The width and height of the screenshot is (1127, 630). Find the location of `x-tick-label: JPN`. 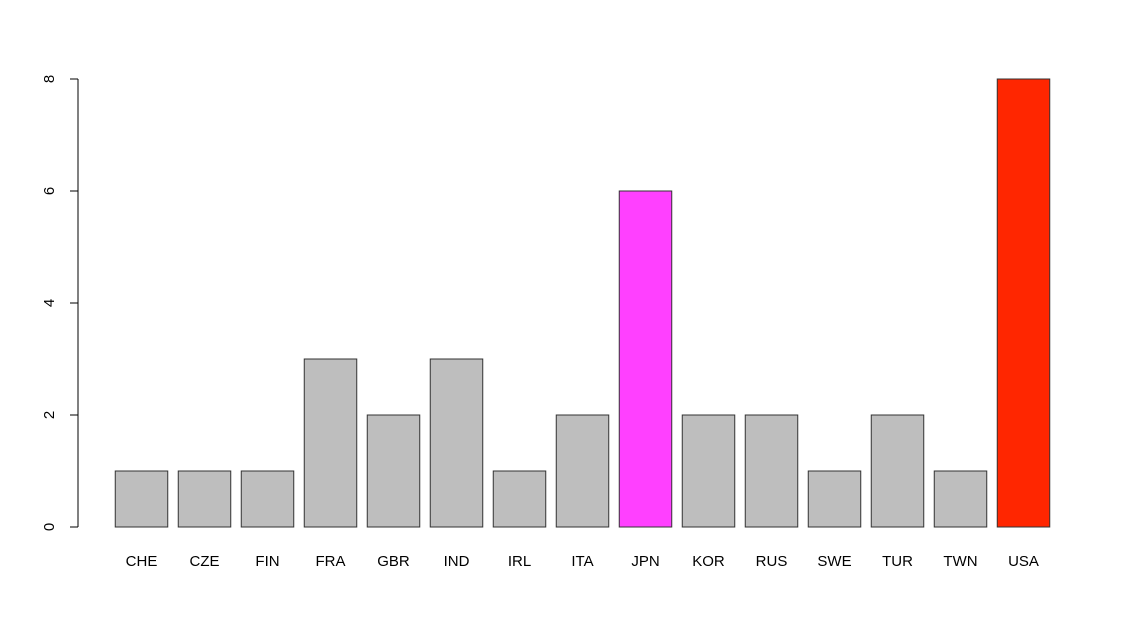

x-tick-label: JPN is located at coordinates (645, 561).